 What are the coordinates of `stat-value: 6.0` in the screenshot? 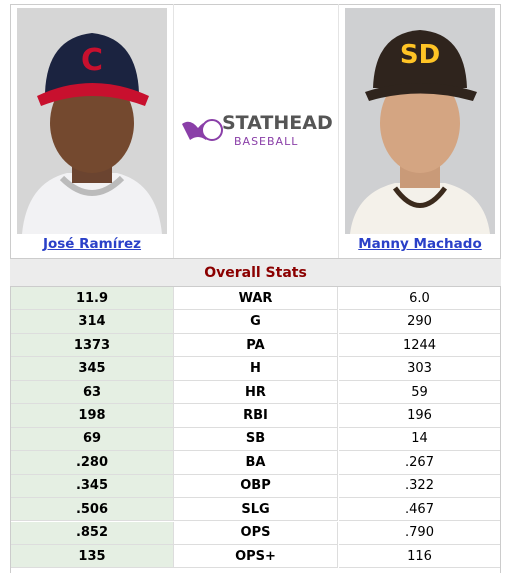 It's located at (419, 299).